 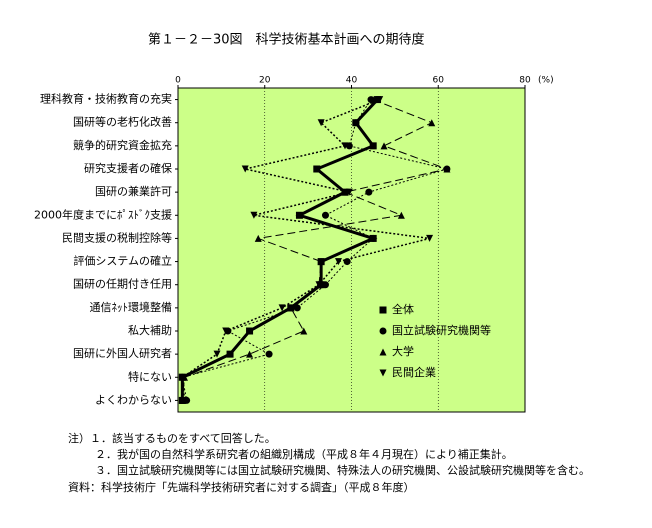 What do you see at coordinates (403, 309) in the screenshot?
I see `legend-label: 全体` at bounding box center [403, 309].